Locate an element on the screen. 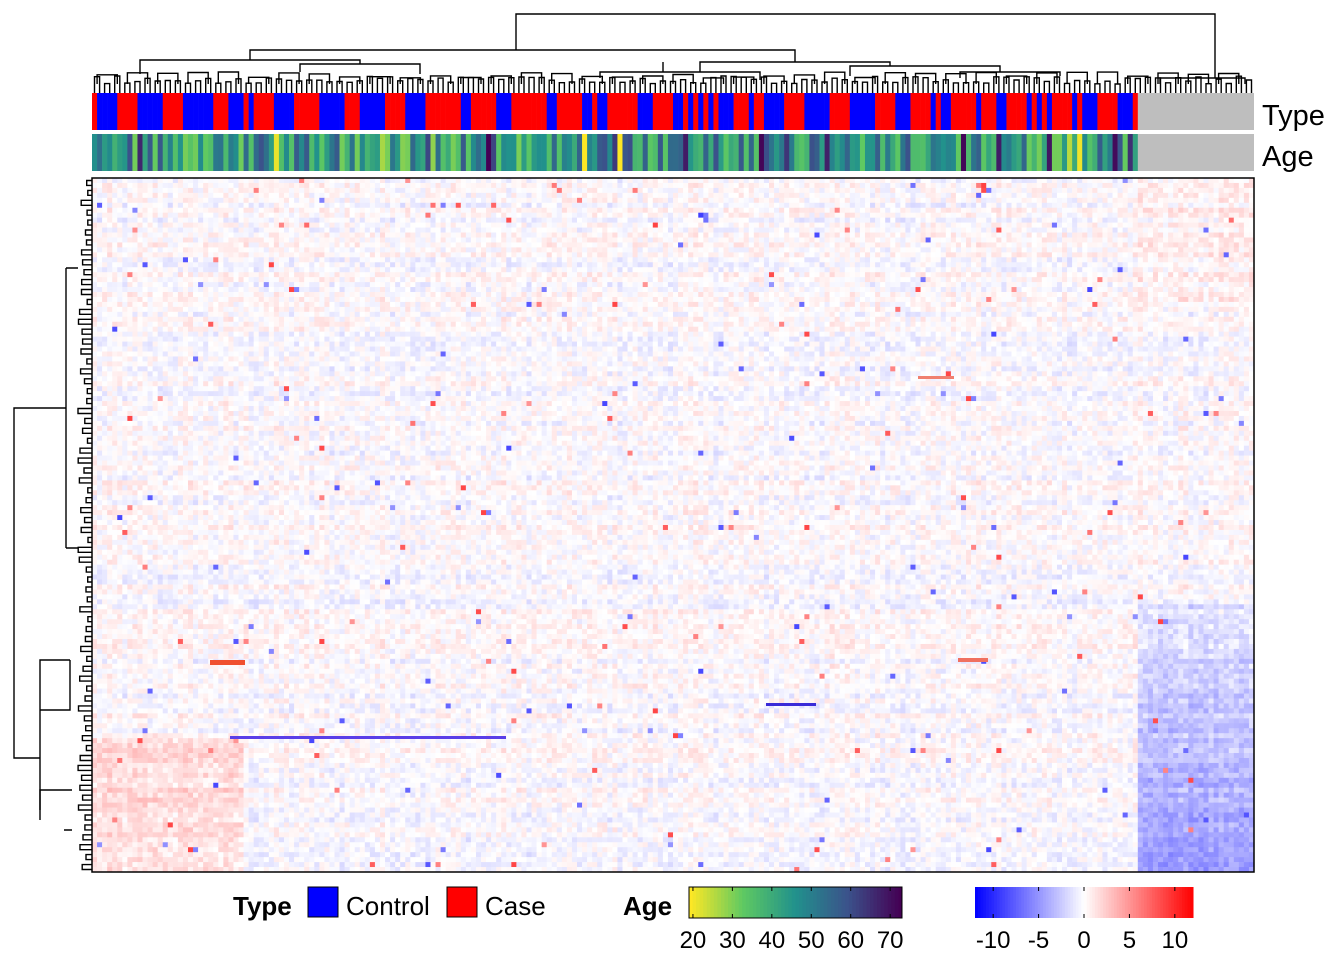 This screenshot has width=1344, height=960. age-missing-block is located at coordinates (1195, 152).